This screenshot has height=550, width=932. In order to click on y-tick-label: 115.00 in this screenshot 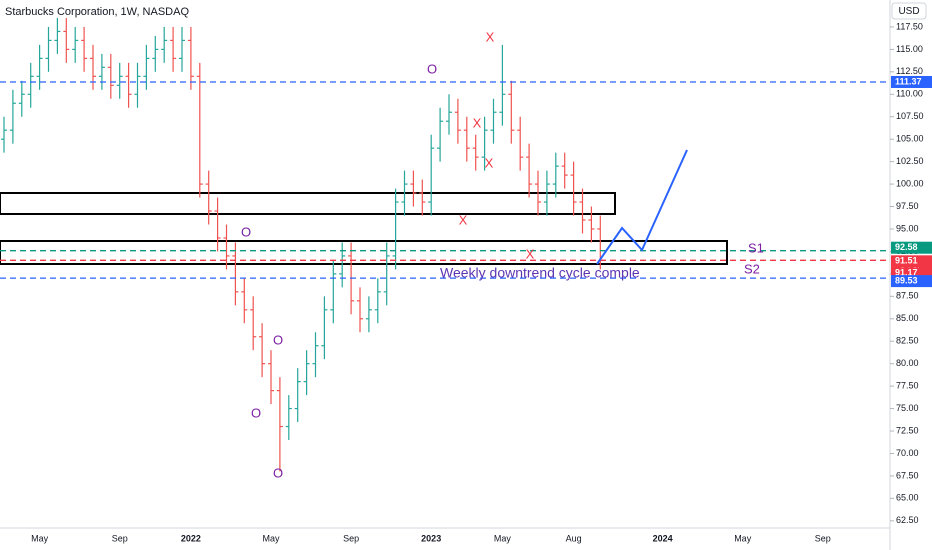, I will do `click(909, 49)`.